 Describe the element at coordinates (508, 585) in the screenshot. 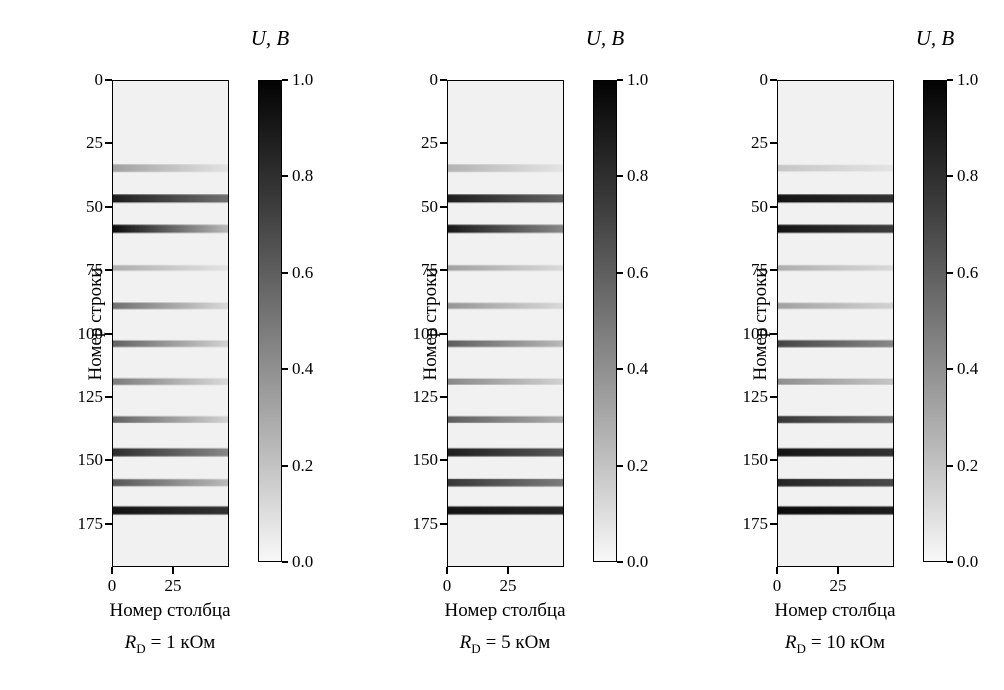

I see `x-tick-label: 25` at that location.